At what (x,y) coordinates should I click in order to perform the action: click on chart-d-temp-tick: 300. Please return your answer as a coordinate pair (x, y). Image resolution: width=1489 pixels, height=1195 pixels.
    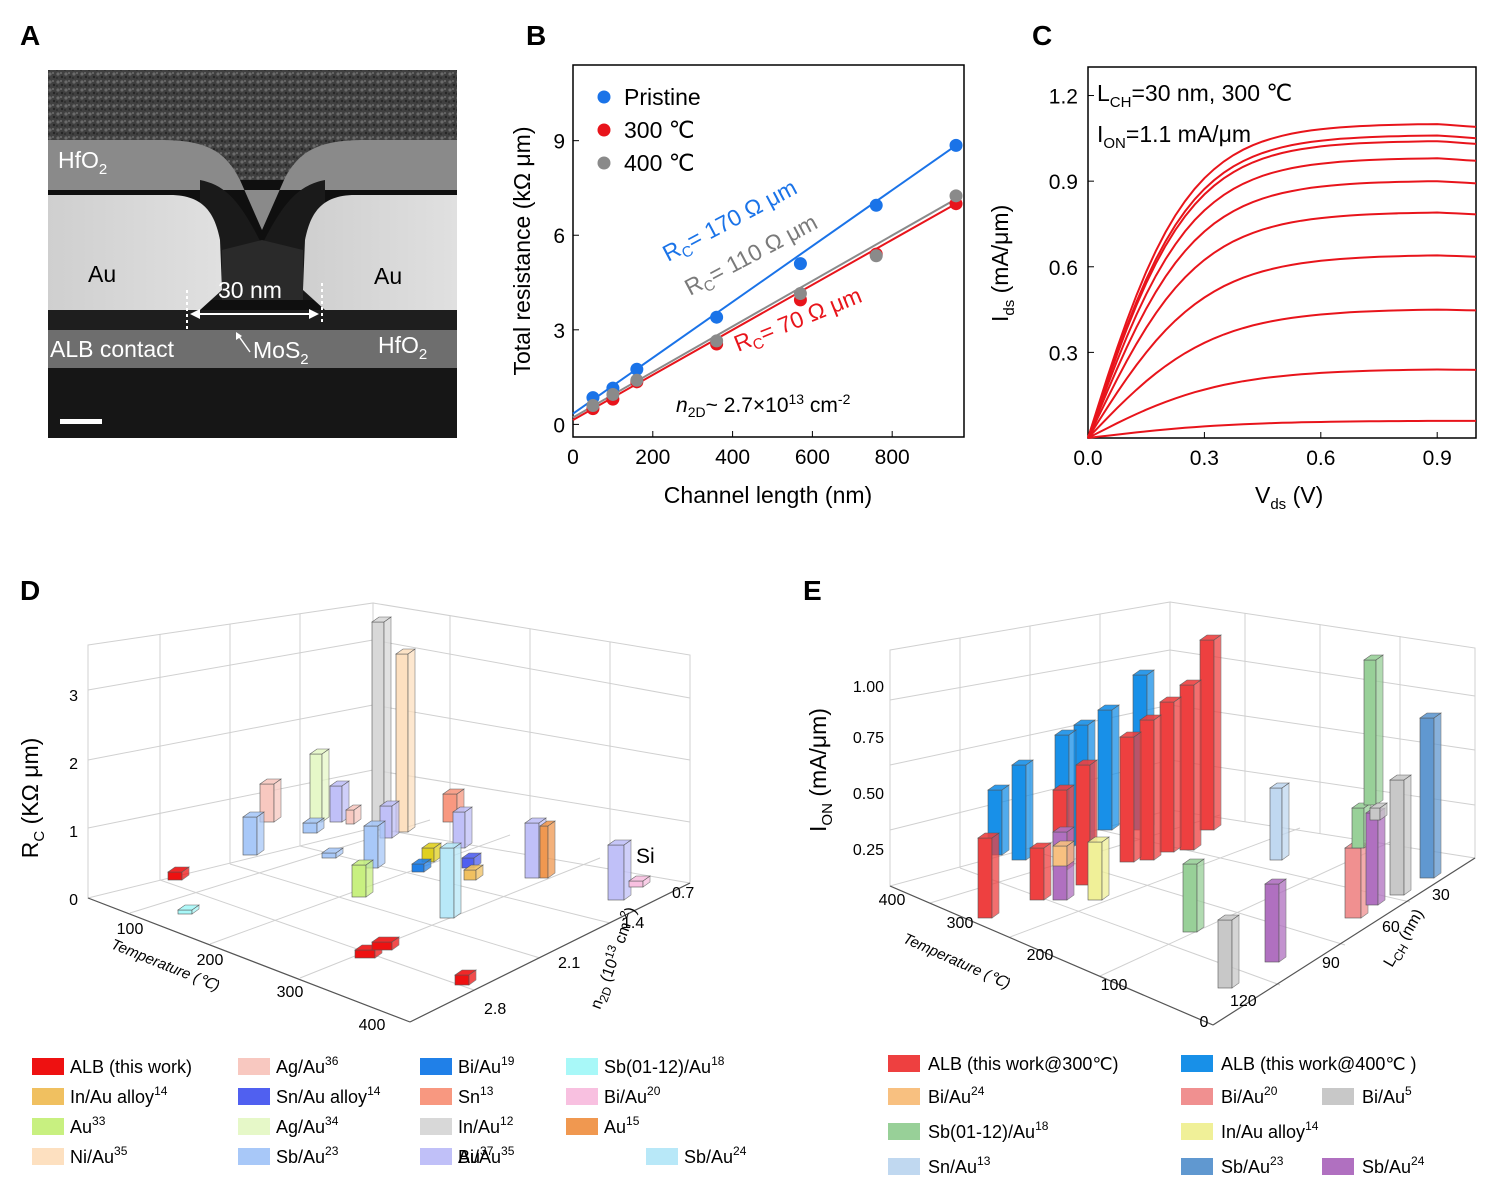
    Looking at the image, I should click on (290, 992).